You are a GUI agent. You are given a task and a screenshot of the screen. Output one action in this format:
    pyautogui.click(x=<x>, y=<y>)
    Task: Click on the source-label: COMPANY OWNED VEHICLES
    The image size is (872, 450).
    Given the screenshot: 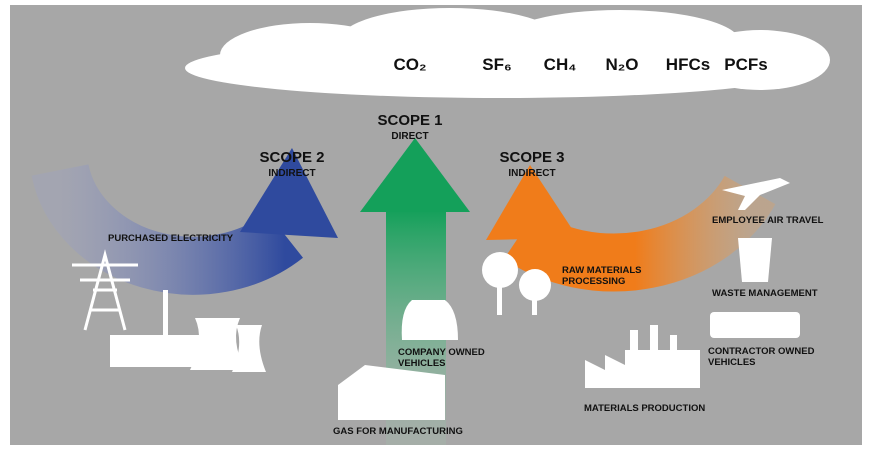 What is the action you would take?
    pyautogui.click(x=441, y=358)
    